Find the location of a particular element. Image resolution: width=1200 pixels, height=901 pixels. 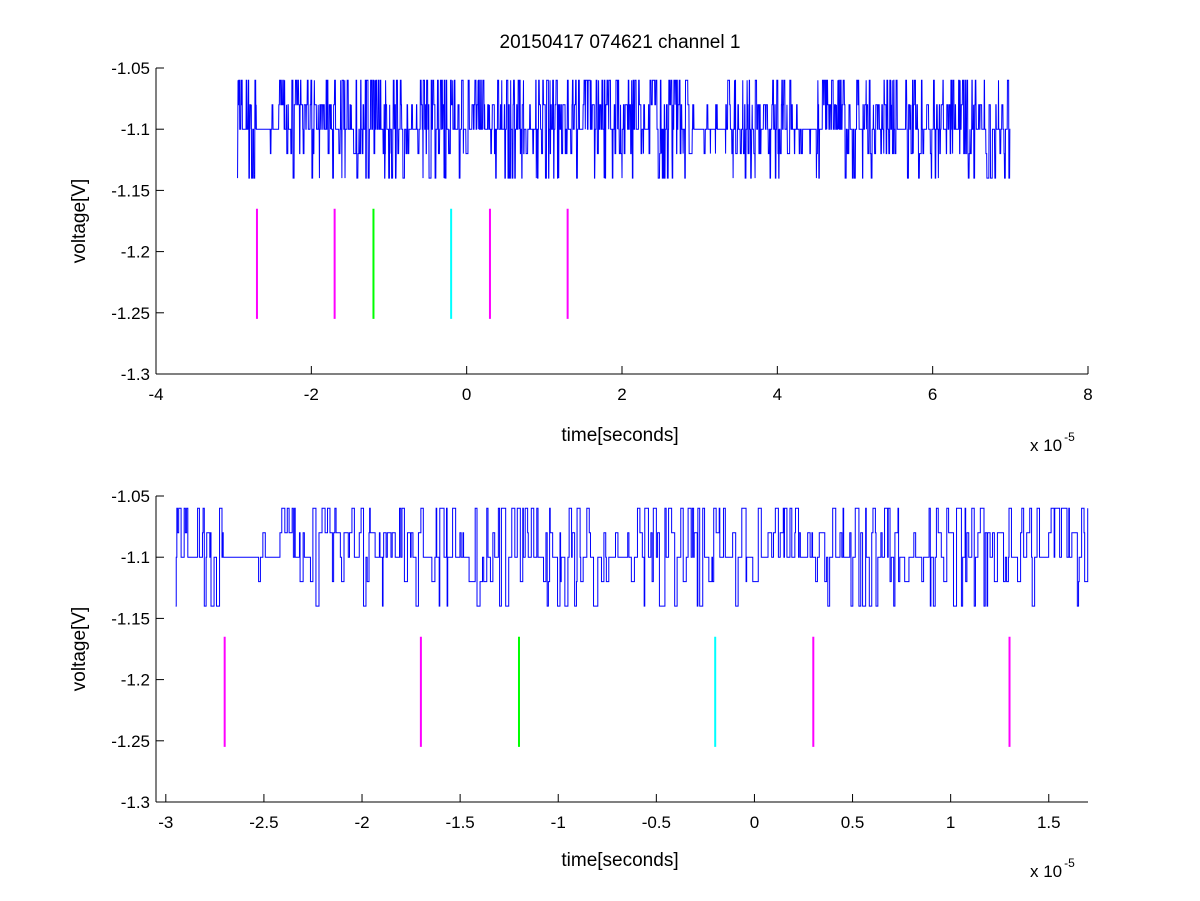

x-tick-label: -2.5 is located at coordinates (263, 822).